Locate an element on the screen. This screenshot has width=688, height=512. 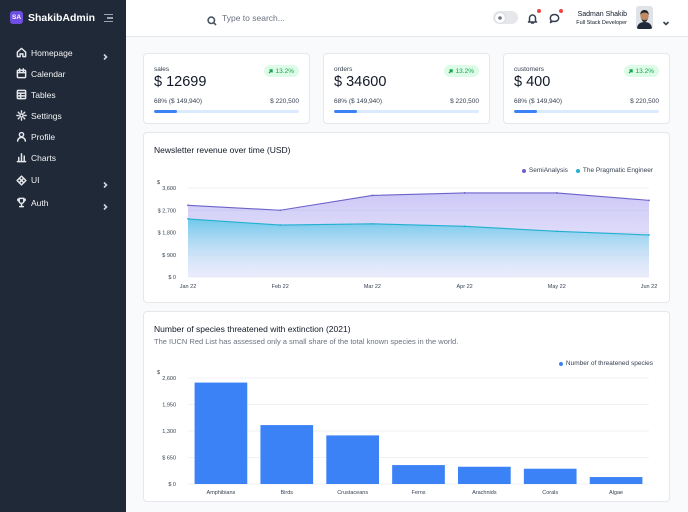
brand-name: ShakibAdmin is located at coordinates (62, 17).